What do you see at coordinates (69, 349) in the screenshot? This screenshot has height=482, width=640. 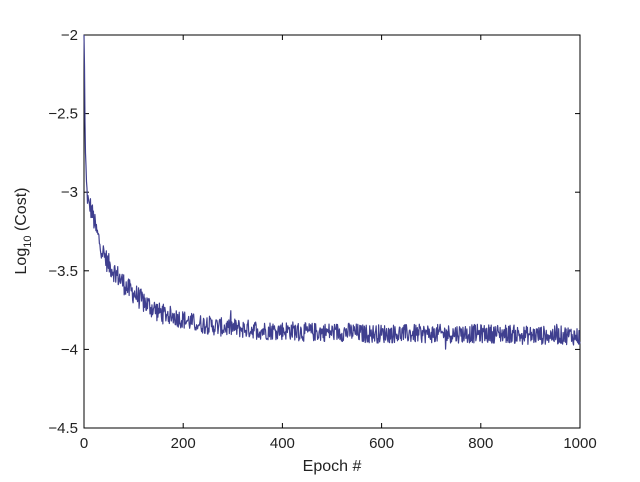 I see `y-tick-label: −4` at bounding box center [69, 349].